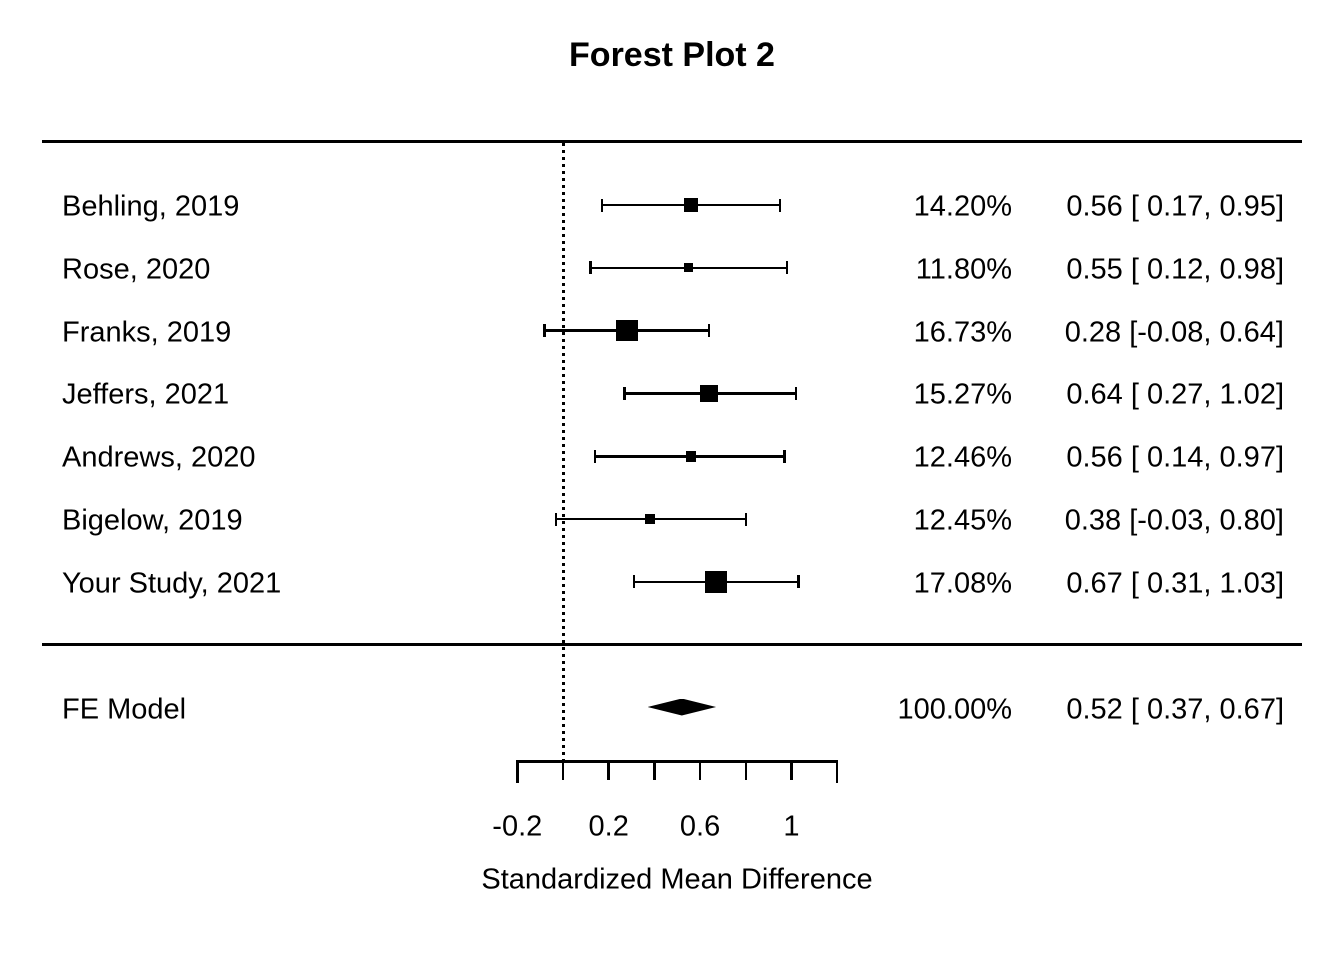 The height and width of the screenshot is (960, 1344). Describe the element at coordinates (124, 709) in the screenshot. I see `summary-label: FE Model` at that location.